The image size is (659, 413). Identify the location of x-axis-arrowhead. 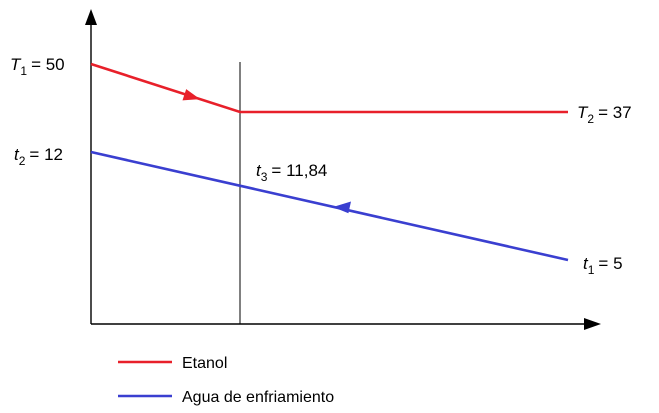
(592, 324).